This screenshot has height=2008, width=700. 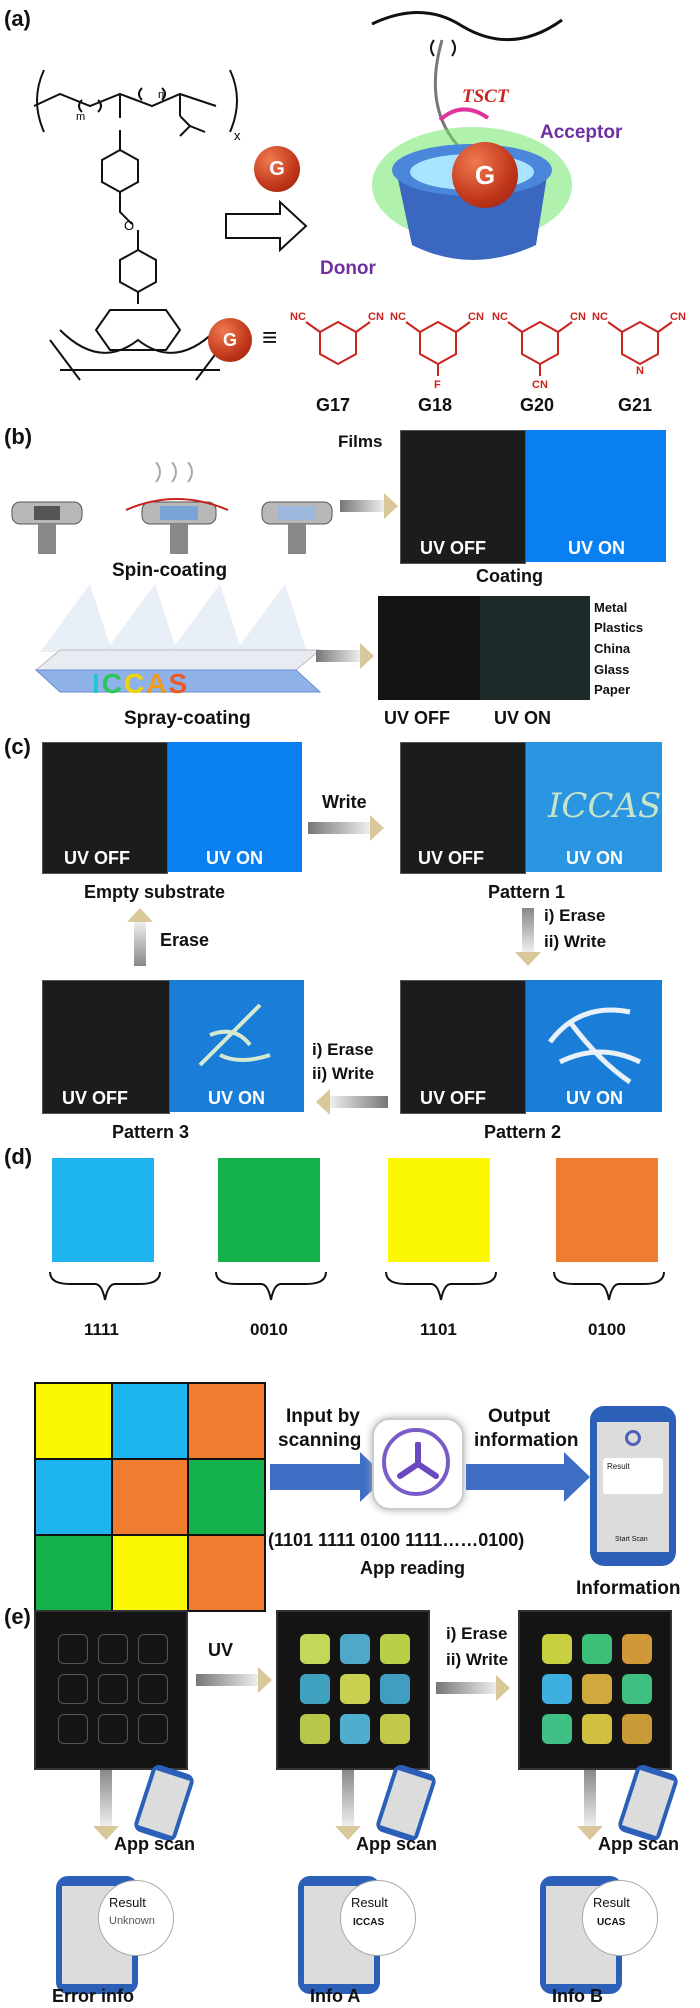 What do you see at coordinates (298, 317) in the screenshot?
I see `g17-nc: NC` at bounding box center [298, 317].